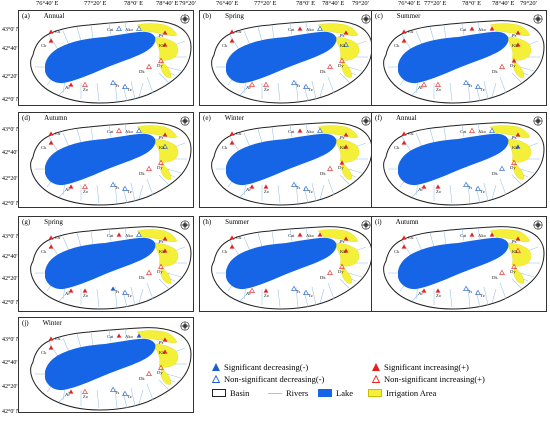 This screenshot has height=429, width=550. I want to click on panel-title: (d) Autumn, so click(44, 118).